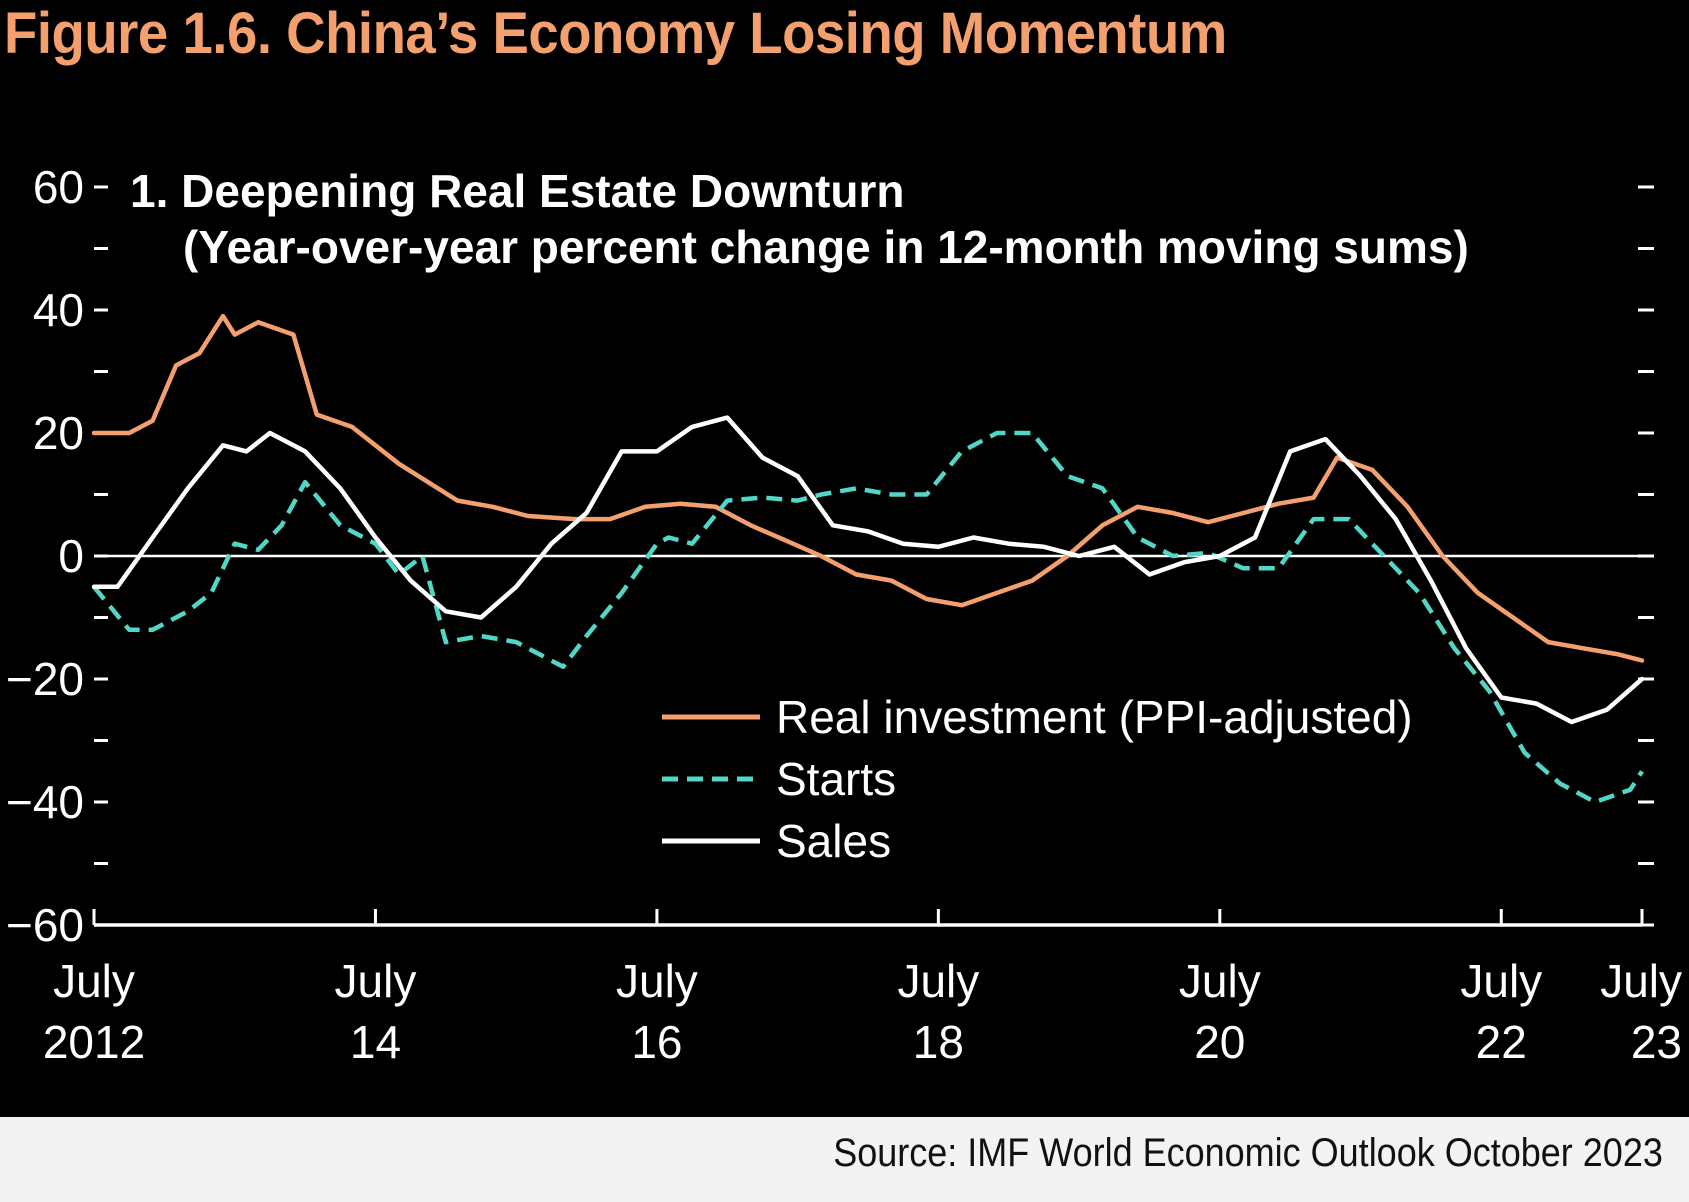  Describe the element at coordinates (656, 1042) in the screenshot. I see `x-tick-label: 16` at that location.